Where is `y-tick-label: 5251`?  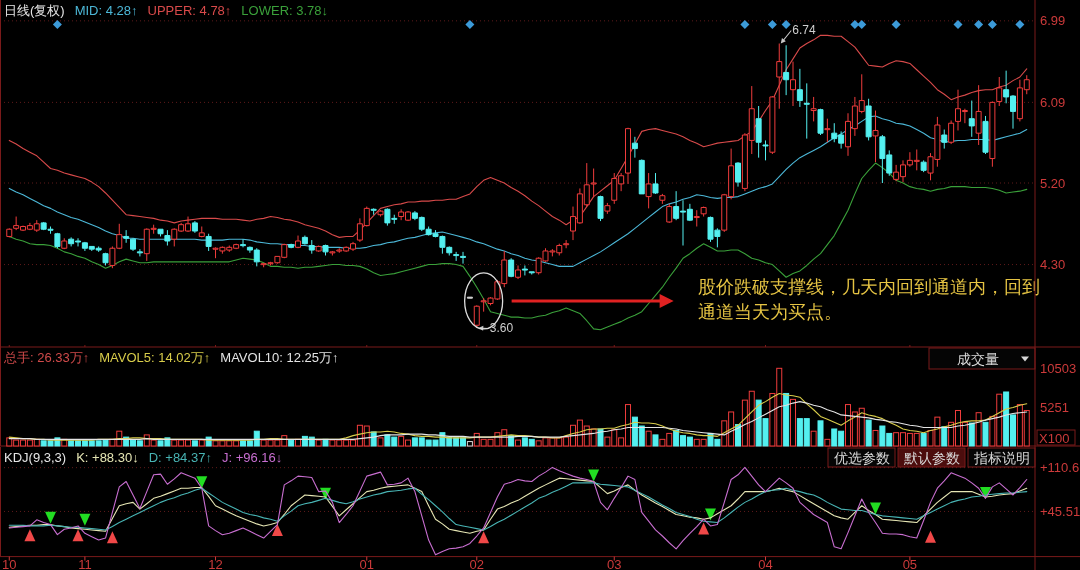
y-tick-label: 5251 is located at coordinates (1054, 407).